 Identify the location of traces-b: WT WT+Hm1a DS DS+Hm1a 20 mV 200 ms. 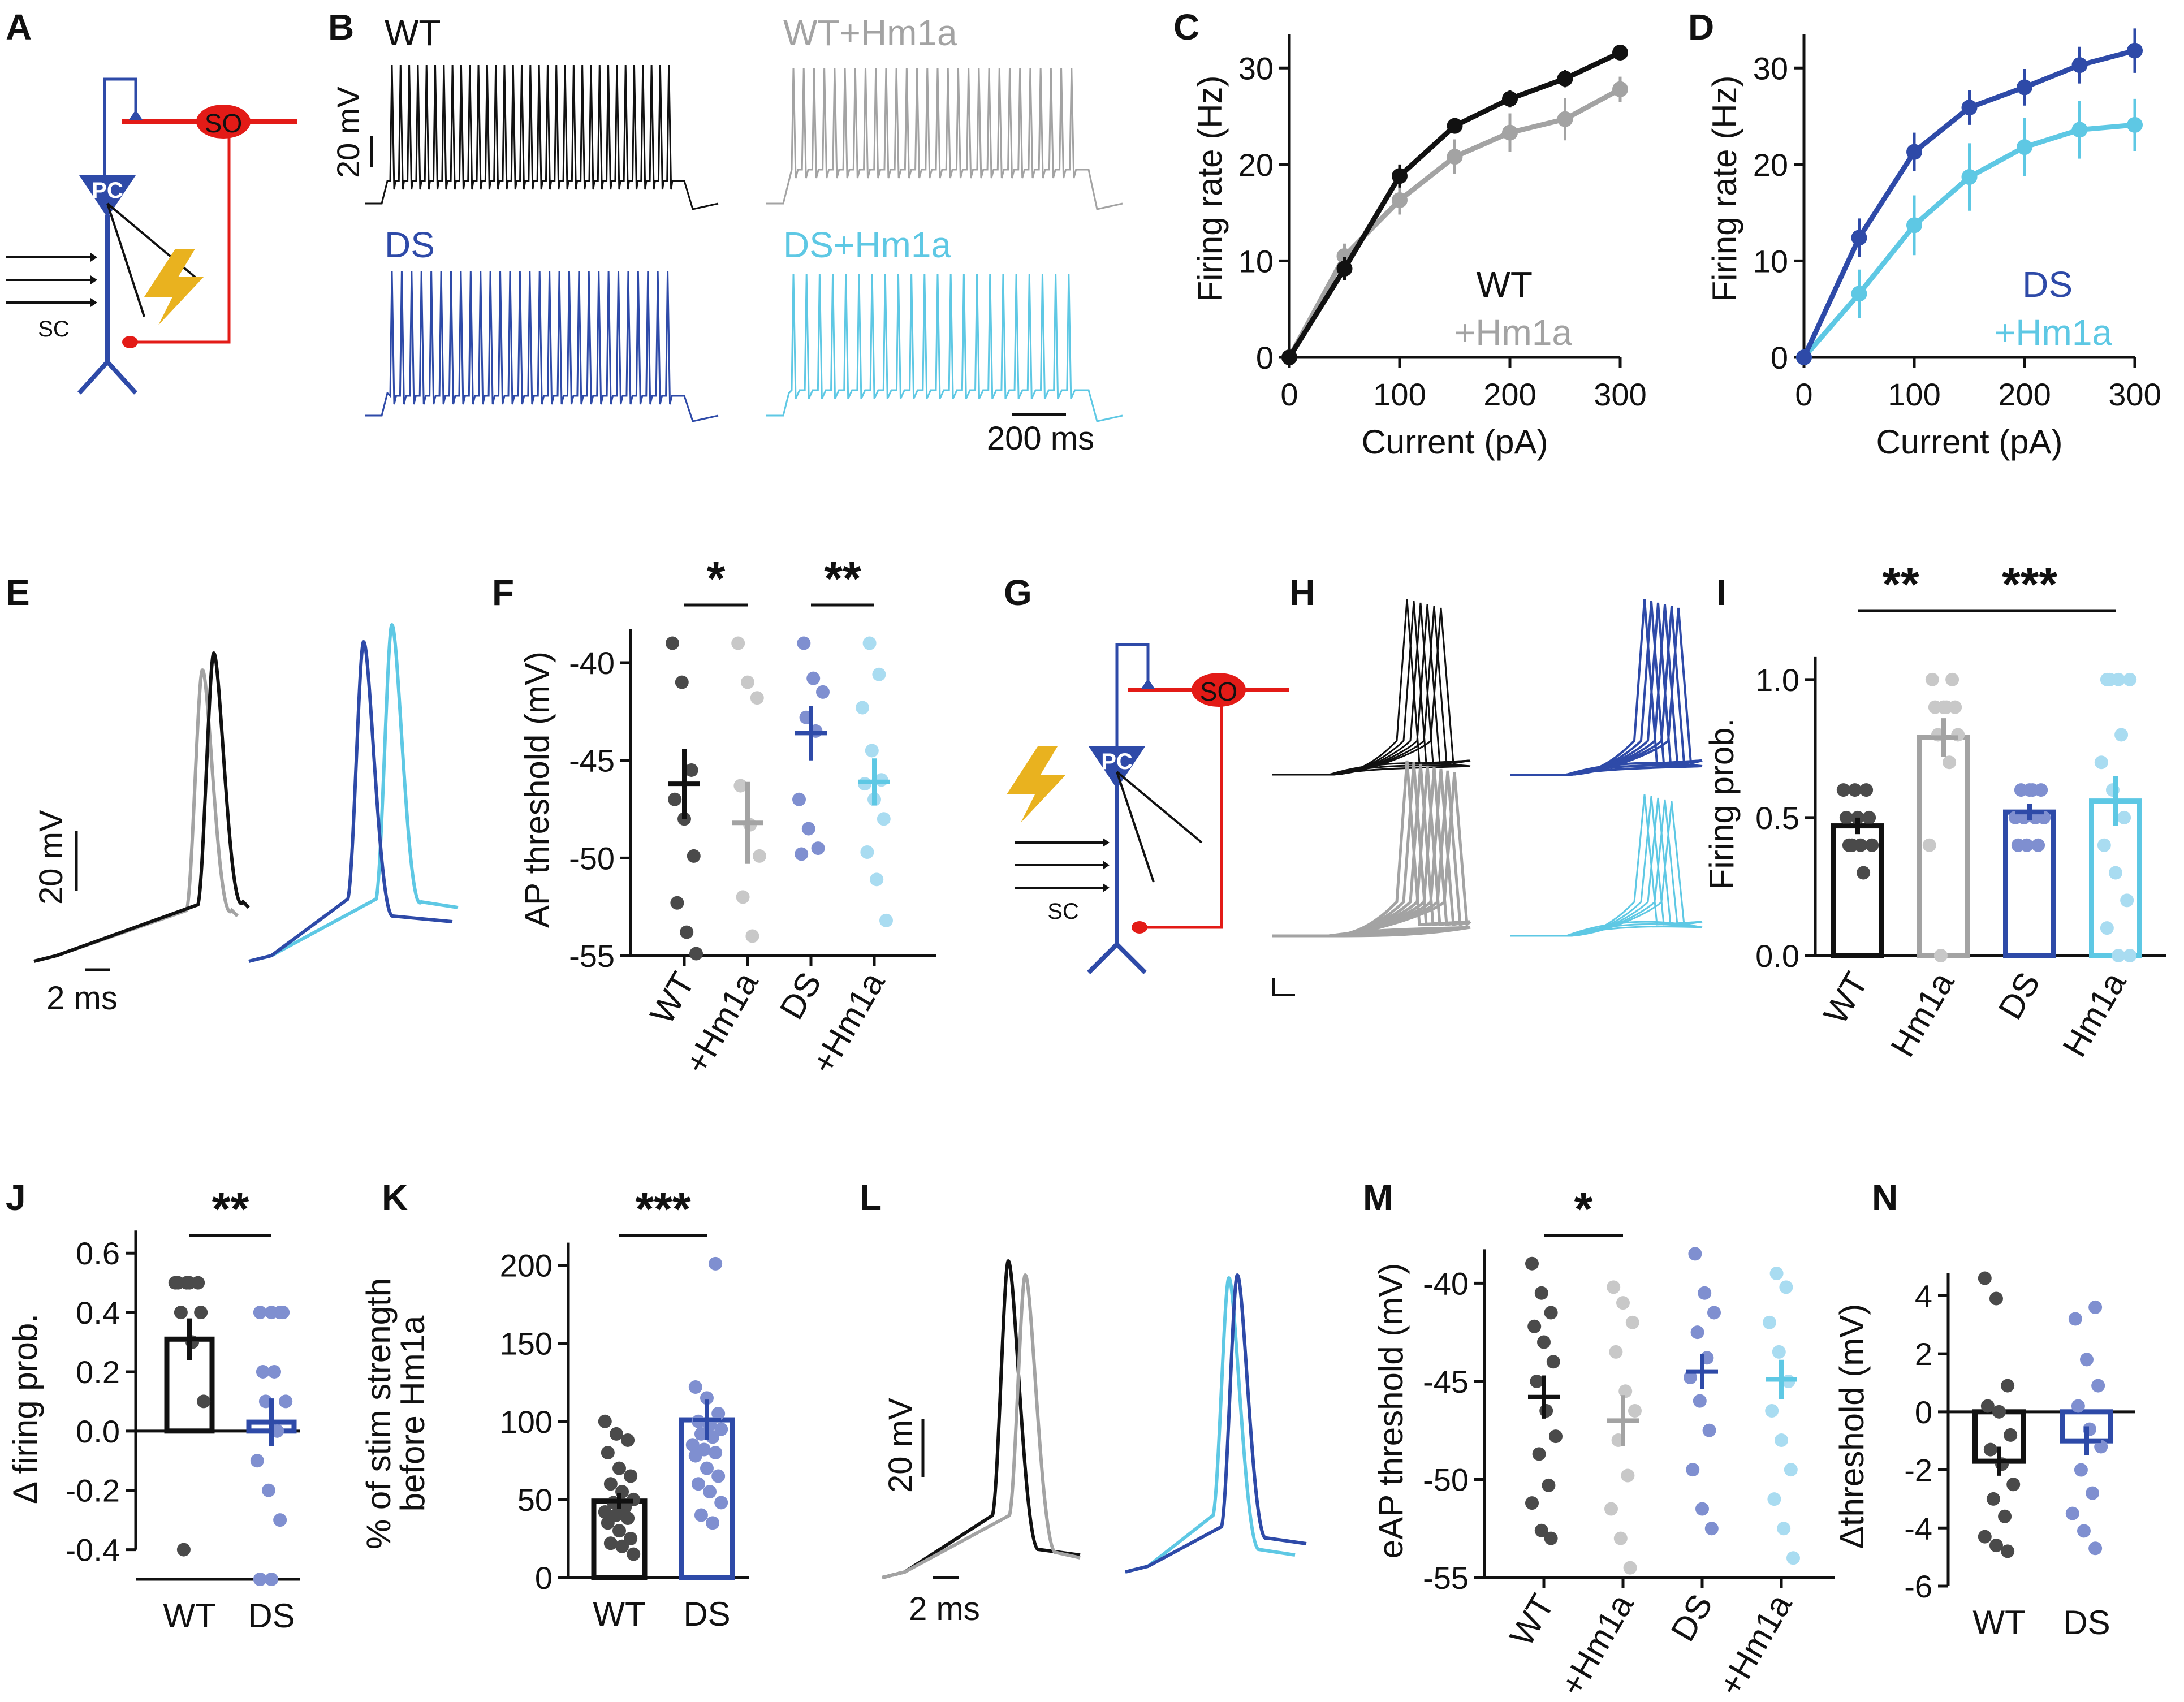
(726, 235).